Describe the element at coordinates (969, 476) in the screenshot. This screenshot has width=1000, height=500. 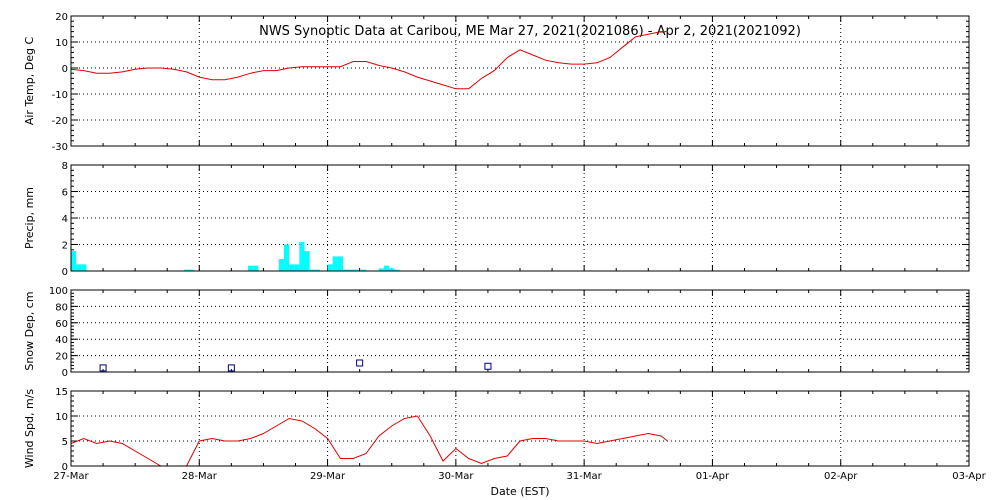
I see `x-tick-label: 03-Apr` at that location.